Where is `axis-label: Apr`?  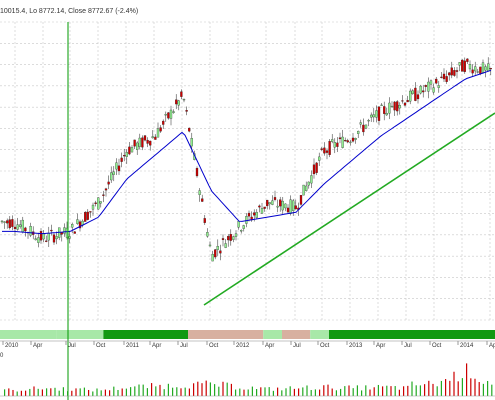
axis-label: Apr is located at coordinates (156, 346).